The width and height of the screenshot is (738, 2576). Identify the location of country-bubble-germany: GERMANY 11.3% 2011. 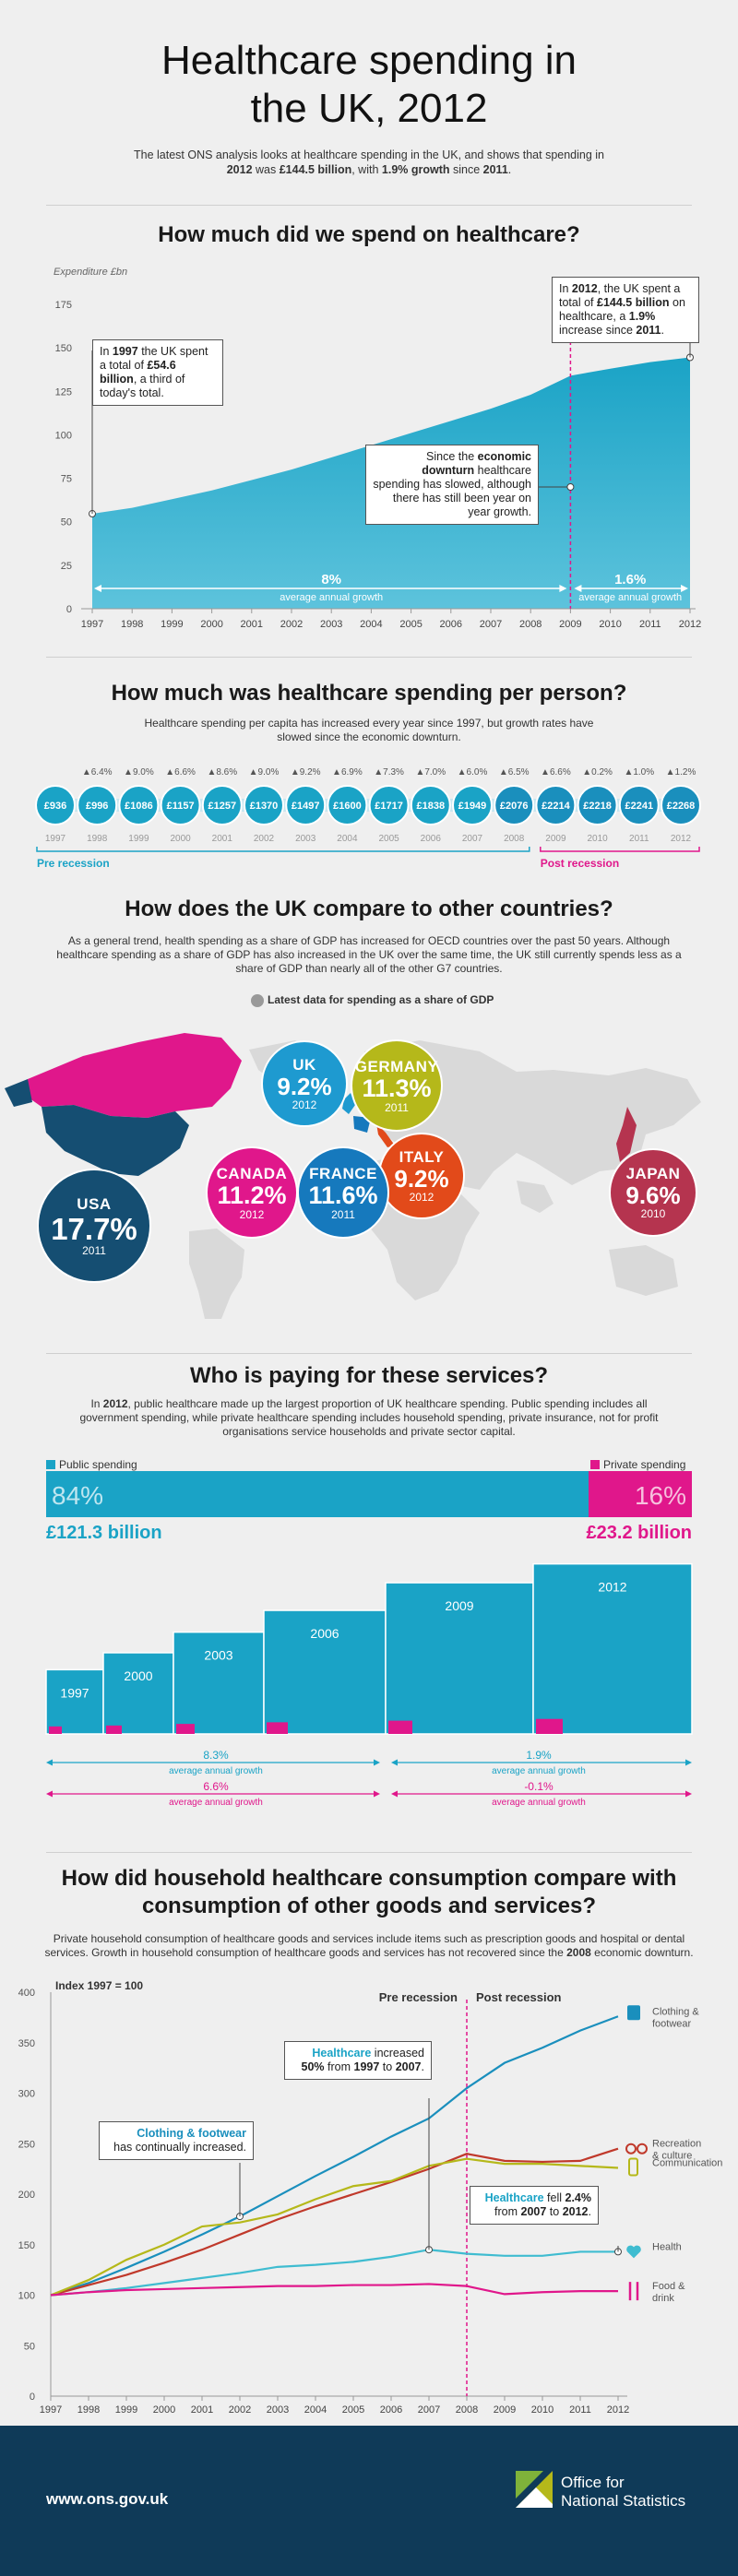
(397, 1086).